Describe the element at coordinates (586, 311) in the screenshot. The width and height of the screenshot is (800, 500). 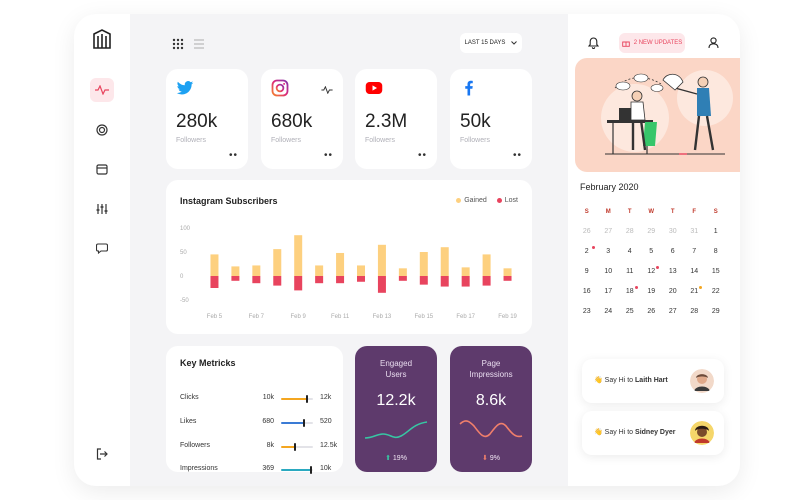
I see `calendar-day: 23` at that location.